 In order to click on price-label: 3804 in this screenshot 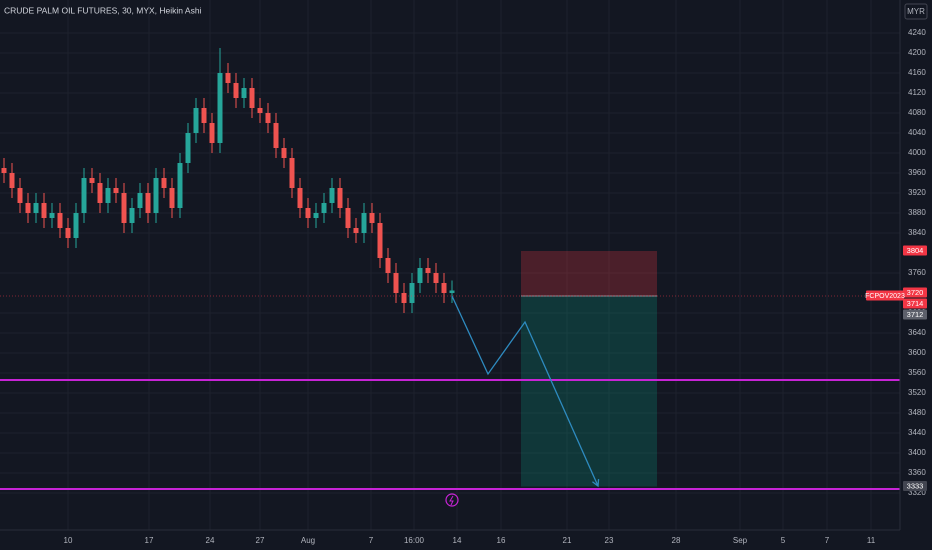, I will do `click(915, 250)`.